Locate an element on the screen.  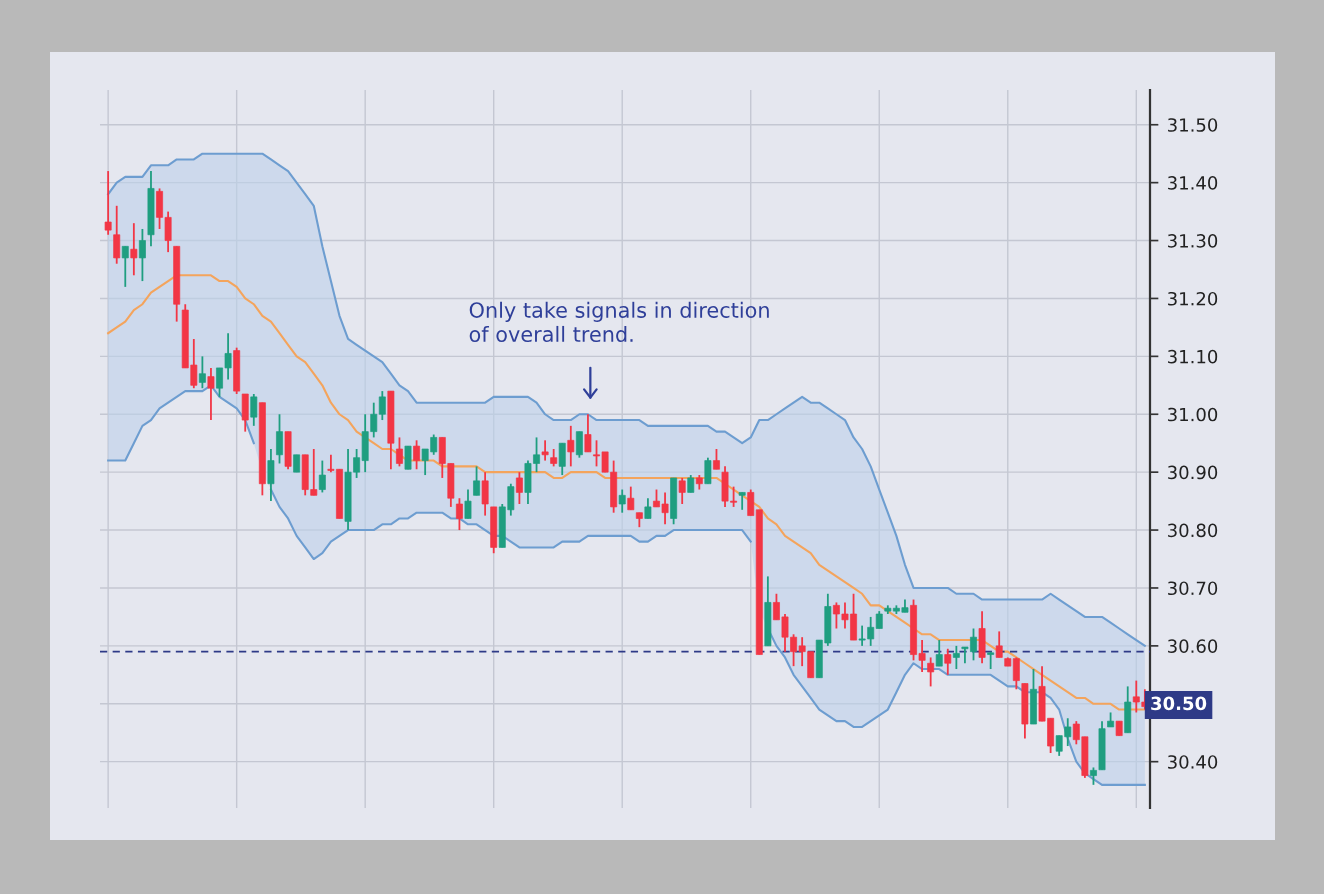
annotation: Only take signals in direction of overall trend. is located at coordinates (619, 322).